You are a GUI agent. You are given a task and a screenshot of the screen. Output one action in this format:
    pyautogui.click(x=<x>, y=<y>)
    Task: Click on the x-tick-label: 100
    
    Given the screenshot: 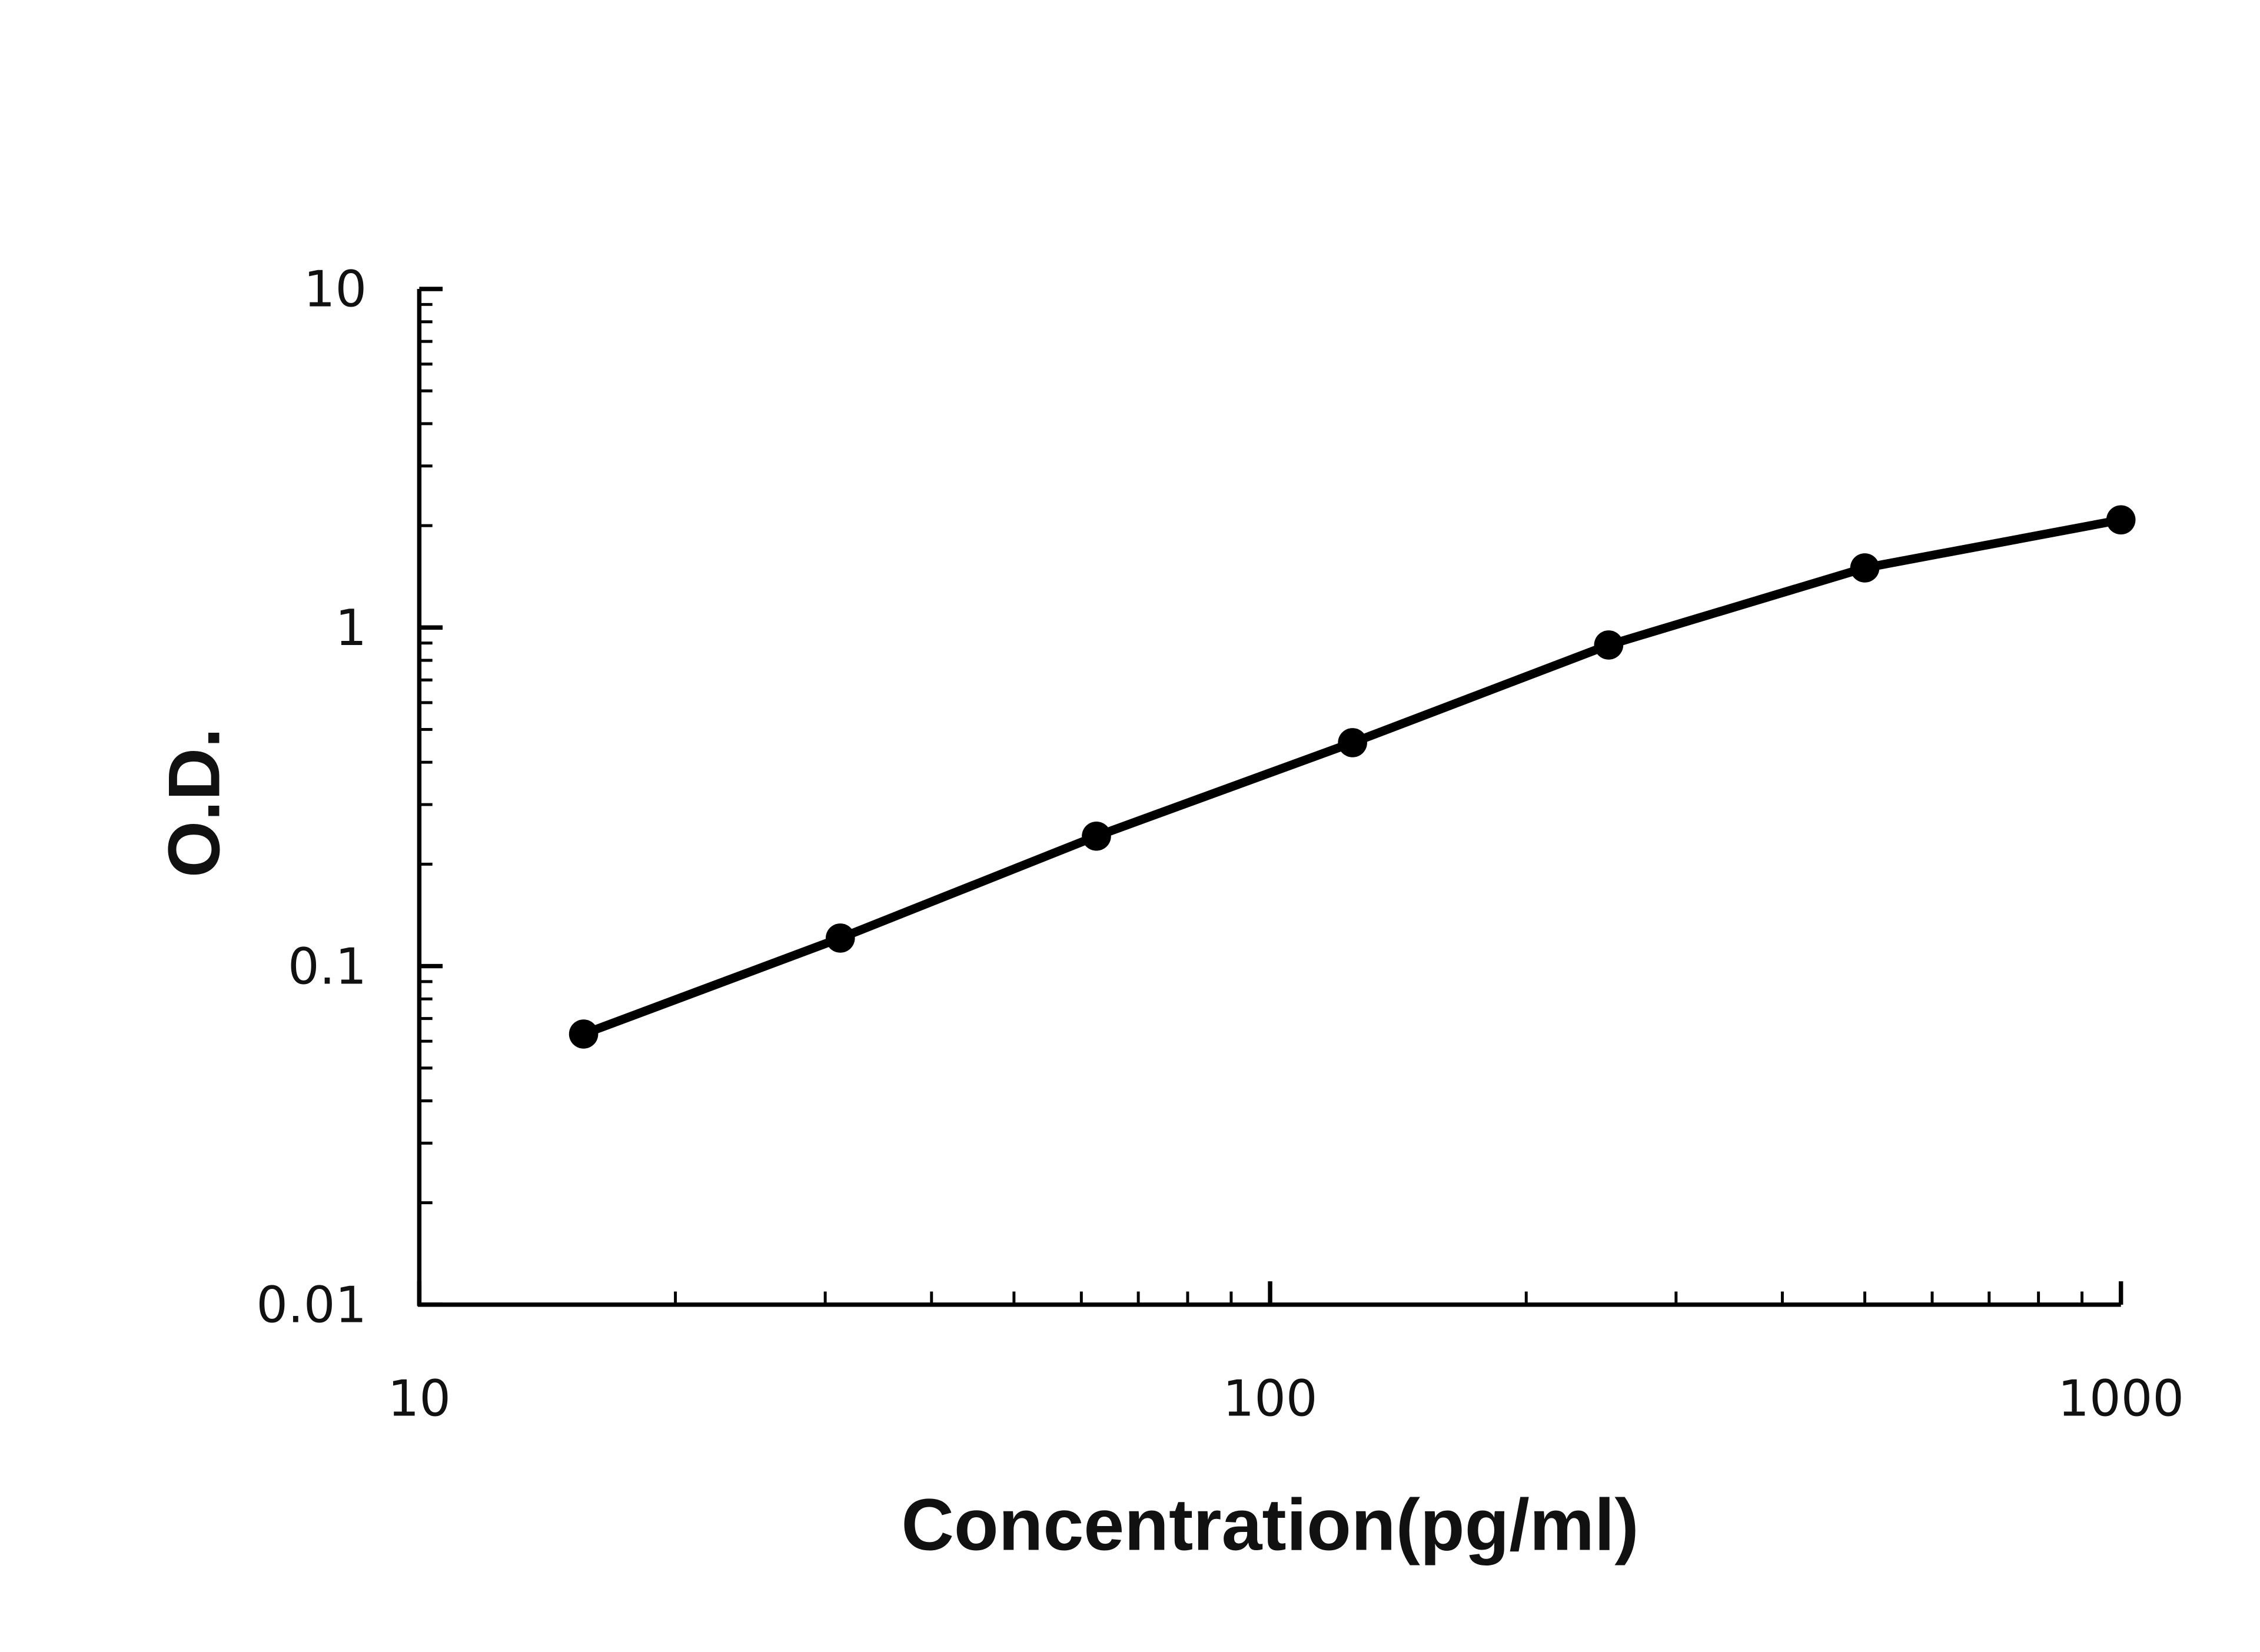 What is the action you would take?
    pyautogui.click(x=1270, y=1398)
    